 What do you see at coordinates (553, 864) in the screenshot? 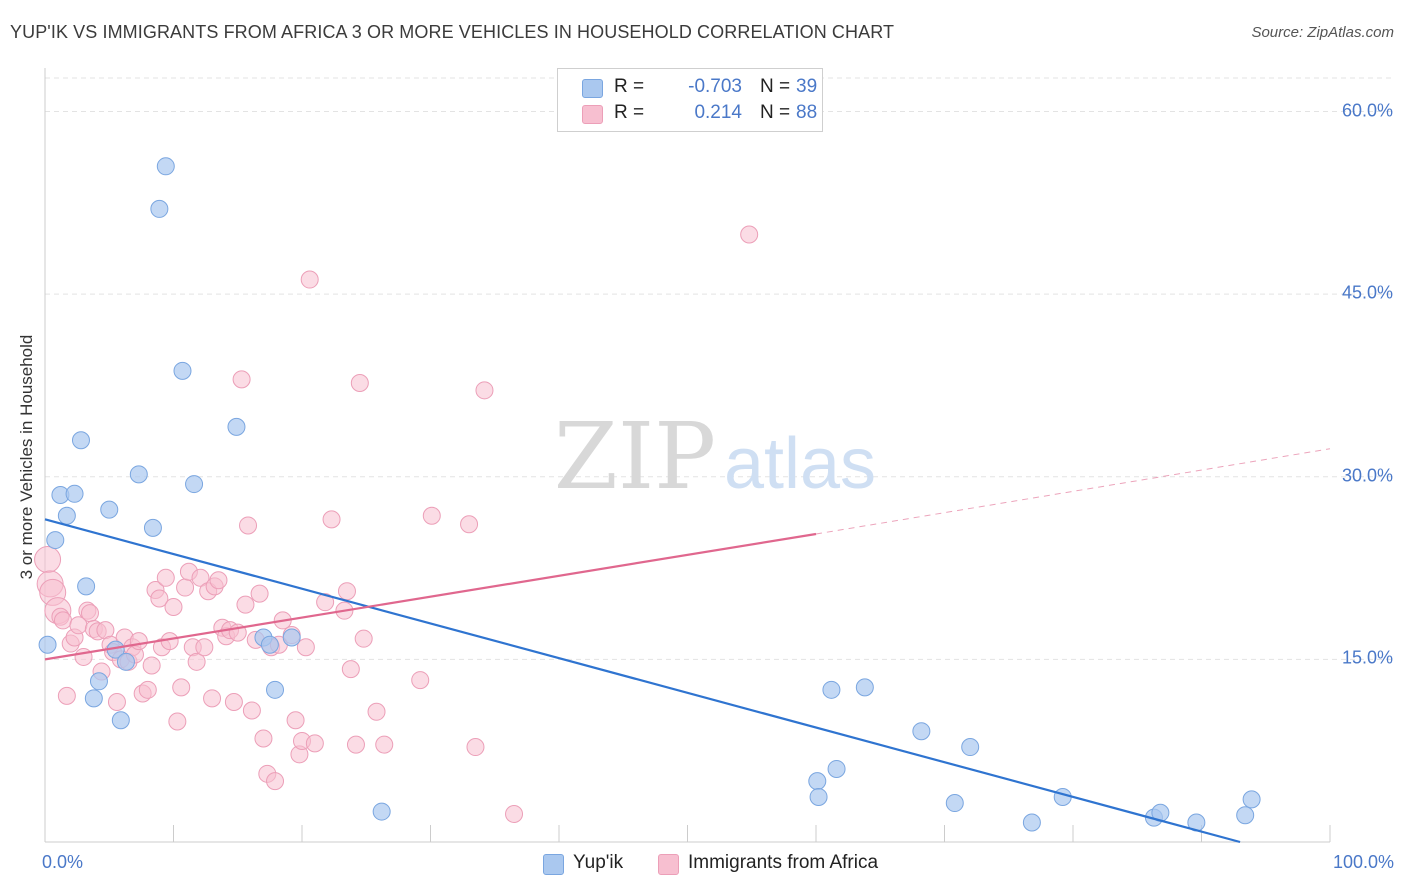
I see `bottom-legend-swatch-yupik` at bounding box center [553, 864].